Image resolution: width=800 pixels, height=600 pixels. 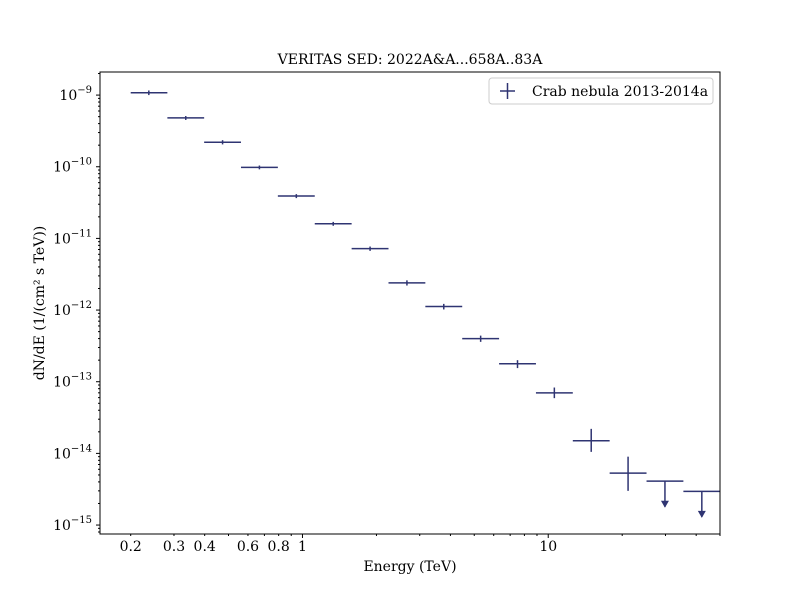 I want to click on x-tick-label: 0.2, so click(x=131, y=547).